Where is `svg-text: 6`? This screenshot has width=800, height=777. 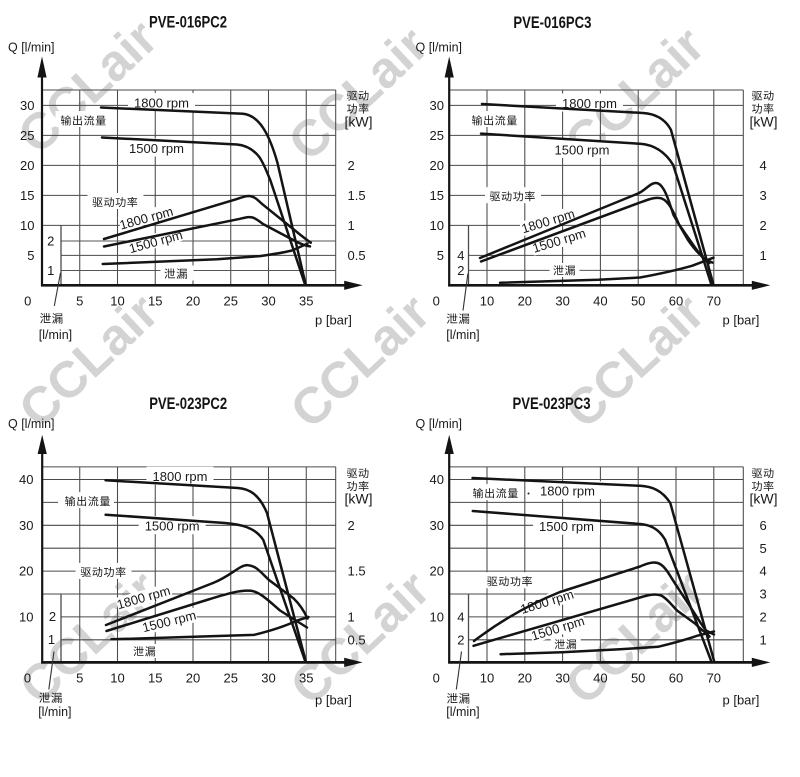 svg-text: 6 is located at coordinates (763, 525).